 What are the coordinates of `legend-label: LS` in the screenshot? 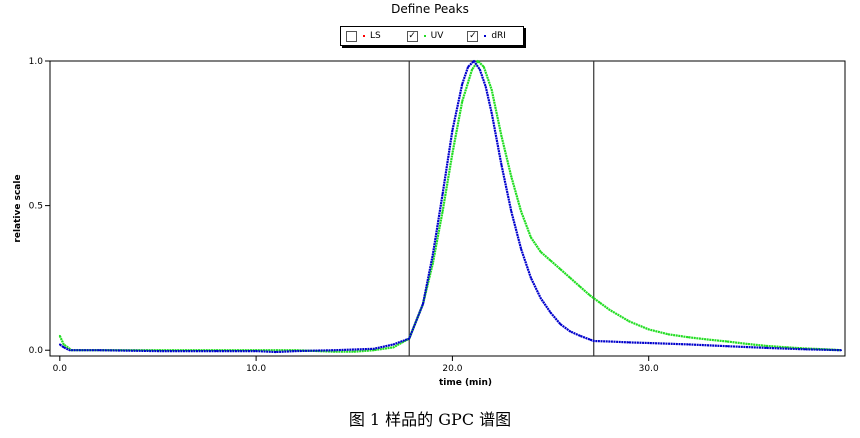 It's located at (375, 36).